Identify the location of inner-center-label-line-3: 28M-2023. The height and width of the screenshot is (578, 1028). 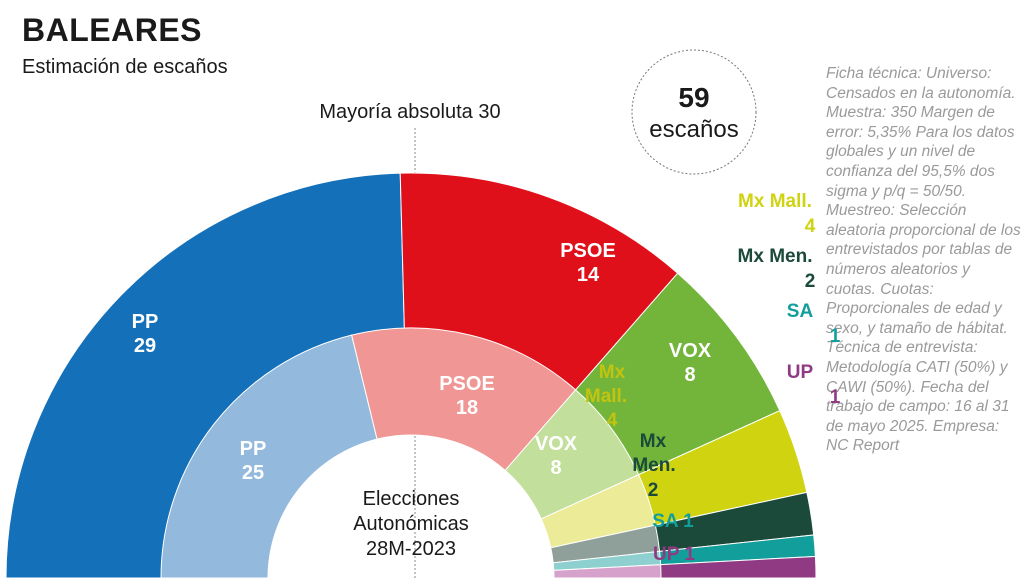
(411, 549).